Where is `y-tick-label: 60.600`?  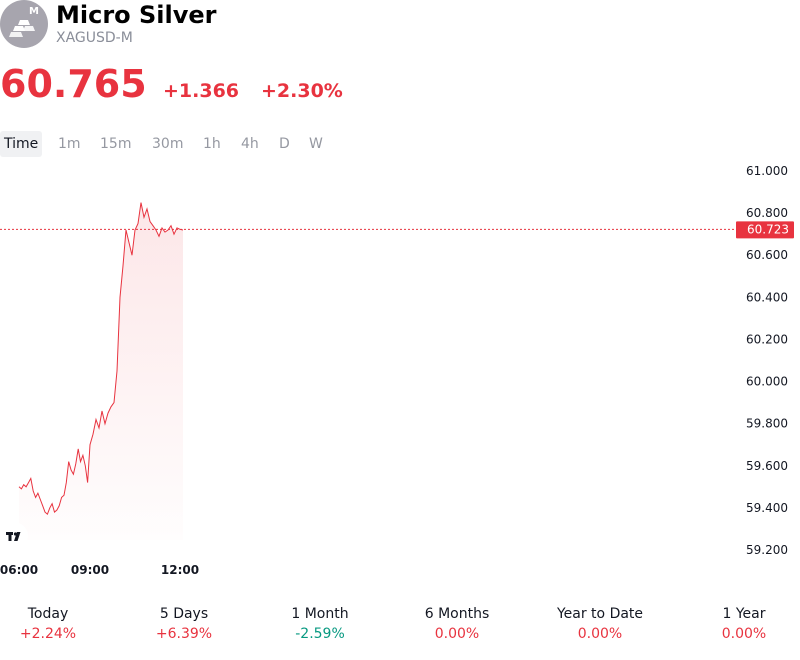
y-tick-label: 60.600 is located at coordinates (767, 255).